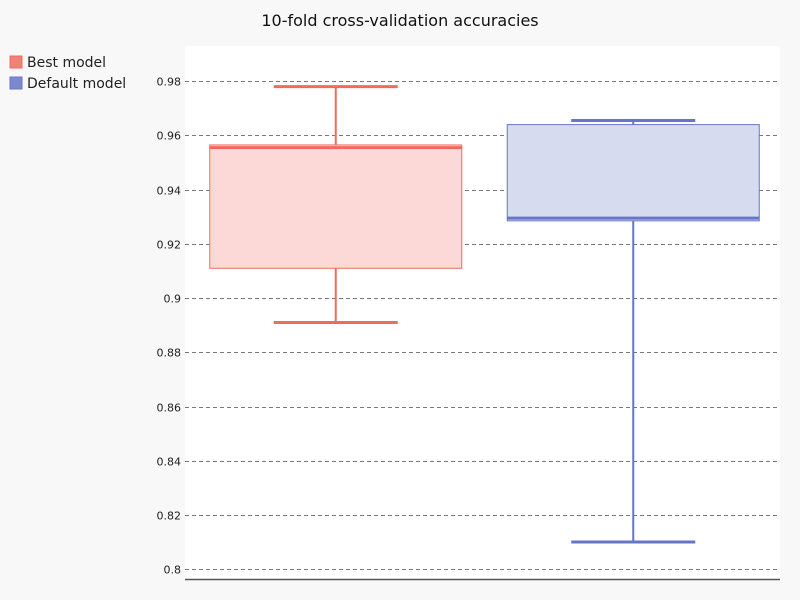  What do you see at coordinates (169, 136) in the screenshot?
I see `y-tick-label: 0.96` at bounding box center [169, 136].